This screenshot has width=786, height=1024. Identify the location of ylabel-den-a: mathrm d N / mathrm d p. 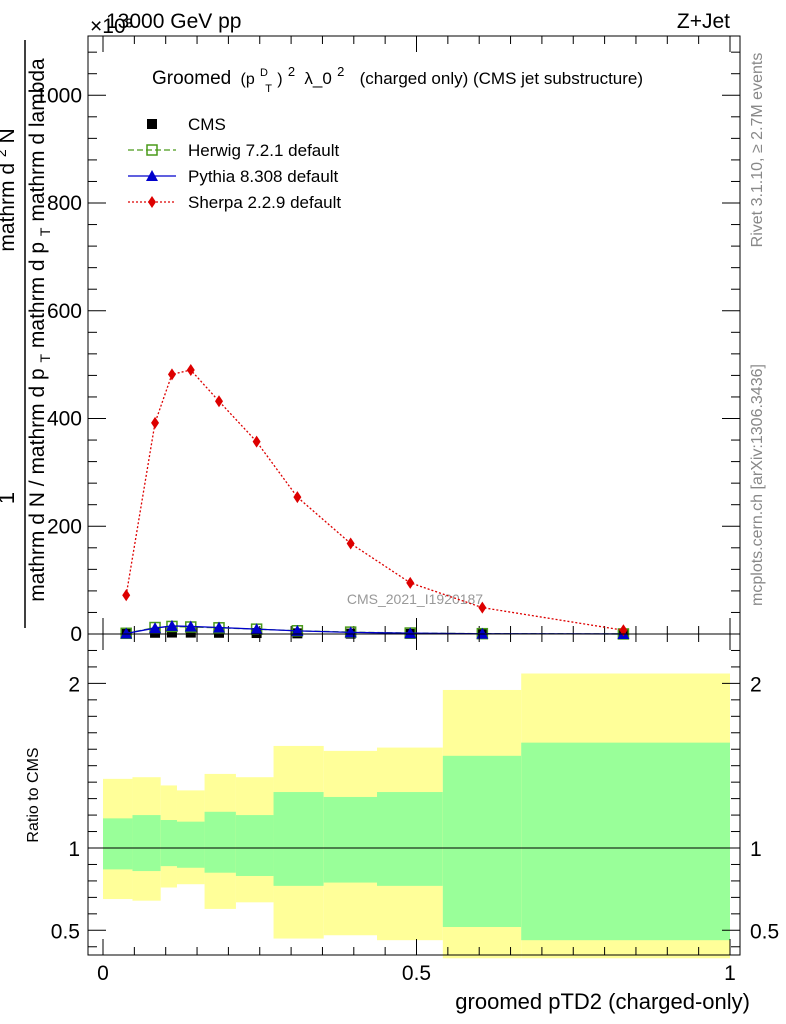
(37, 484).